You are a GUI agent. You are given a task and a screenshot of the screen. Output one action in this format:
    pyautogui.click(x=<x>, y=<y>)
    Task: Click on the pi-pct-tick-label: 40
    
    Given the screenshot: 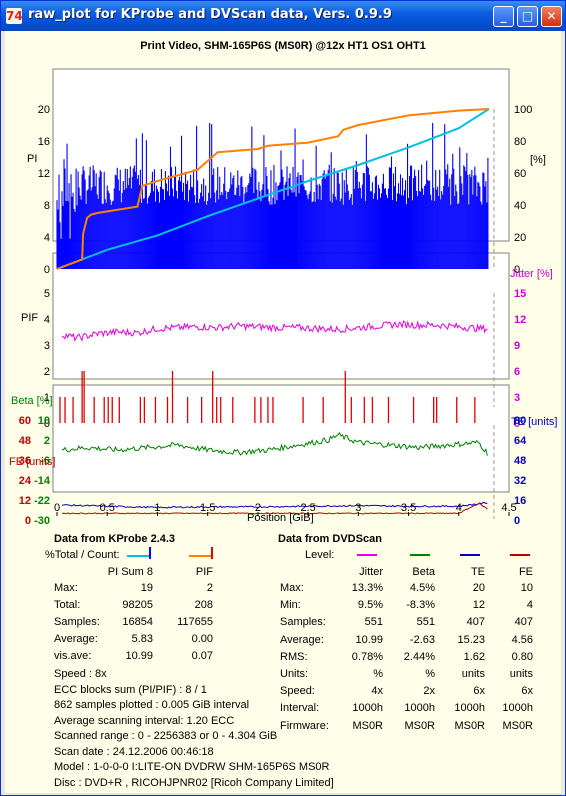 What is the action you would take?
    pyautogui.click(x=520, y=206)
    